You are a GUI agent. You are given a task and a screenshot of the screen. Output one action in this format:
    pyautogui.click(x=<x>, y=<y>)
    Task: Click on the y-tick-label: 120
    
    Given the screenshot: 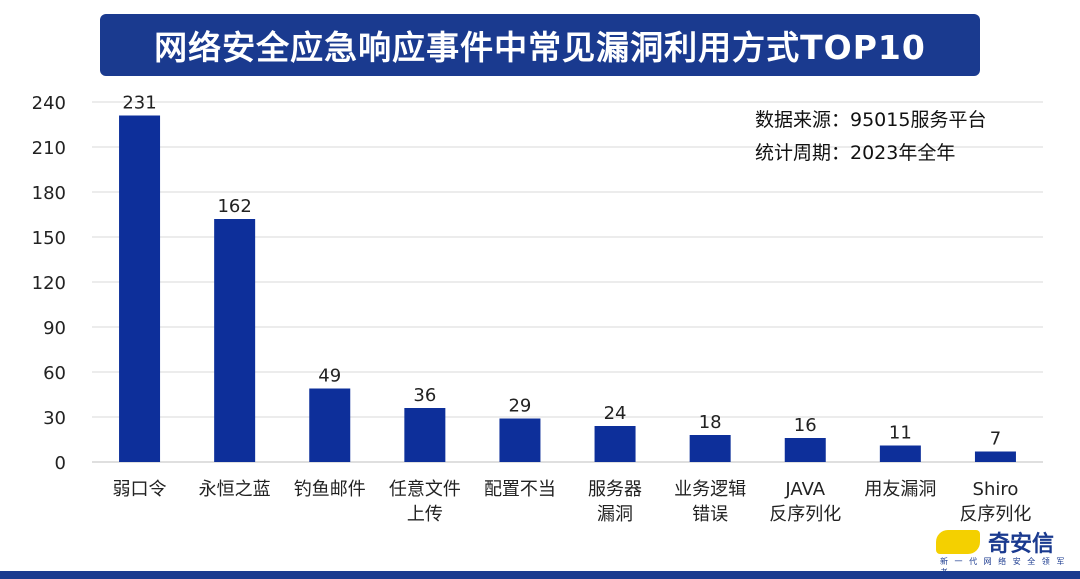 What is the action you would take?
    pyautogui.click(x=49, y=283)
    